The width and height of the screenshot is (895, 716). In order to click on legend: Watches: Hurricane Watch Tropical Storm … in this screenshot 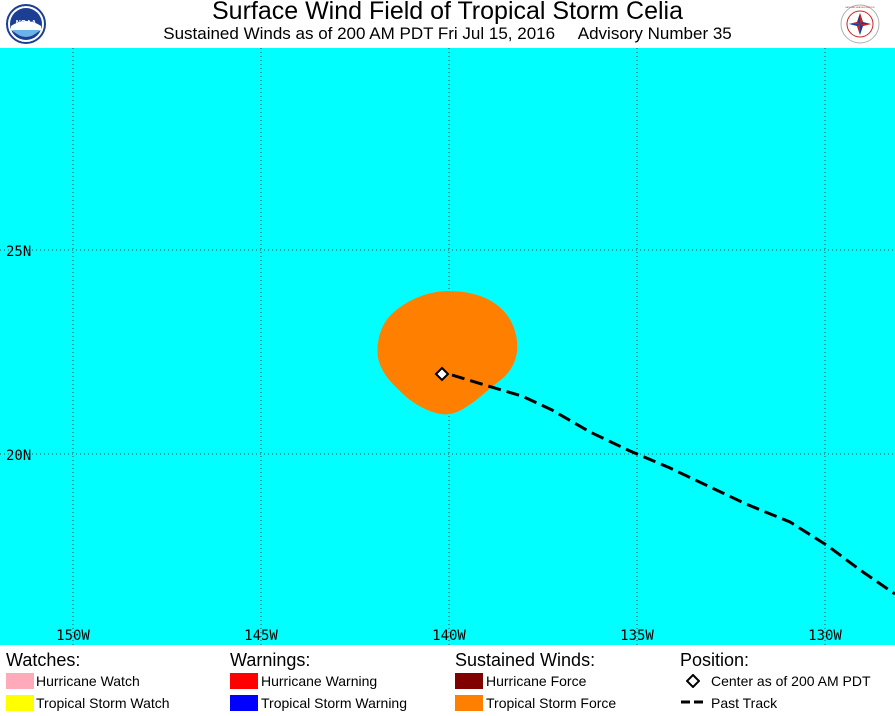, I will do `click(447, 680)`.